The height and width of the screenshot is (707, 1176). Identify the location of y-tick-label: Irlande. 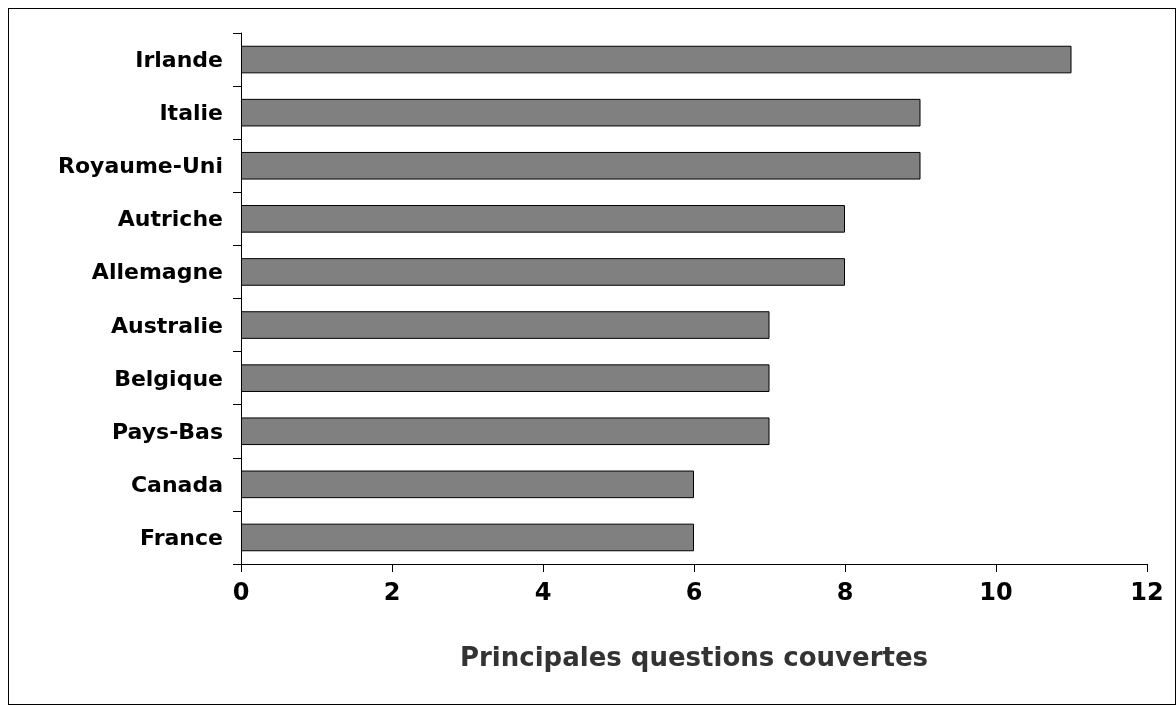
(179, 60).